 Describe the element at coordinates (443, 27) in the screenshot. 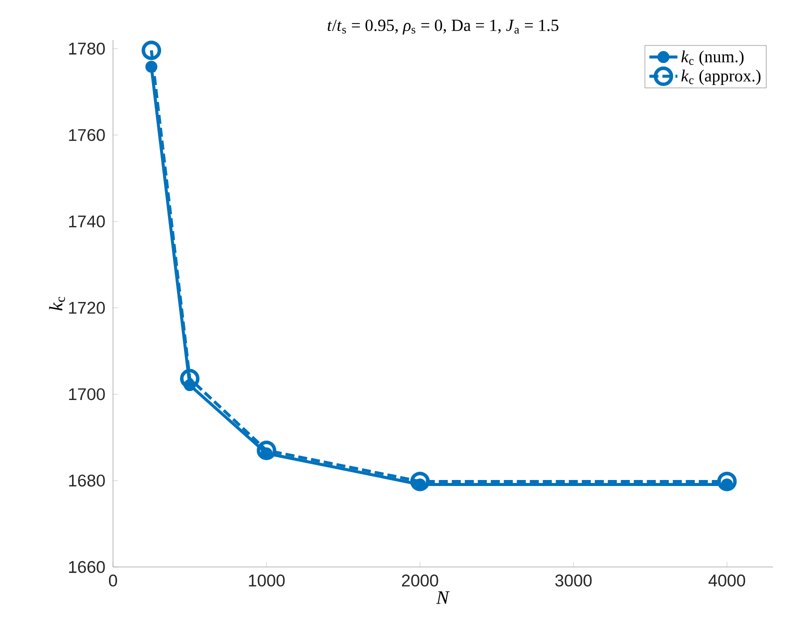

I see `chart-title: t/t$_{s}$ = 0.95, ρ$_{s}$ = 0, Da = 1, J$_{a}$ = 1.5` at that location.